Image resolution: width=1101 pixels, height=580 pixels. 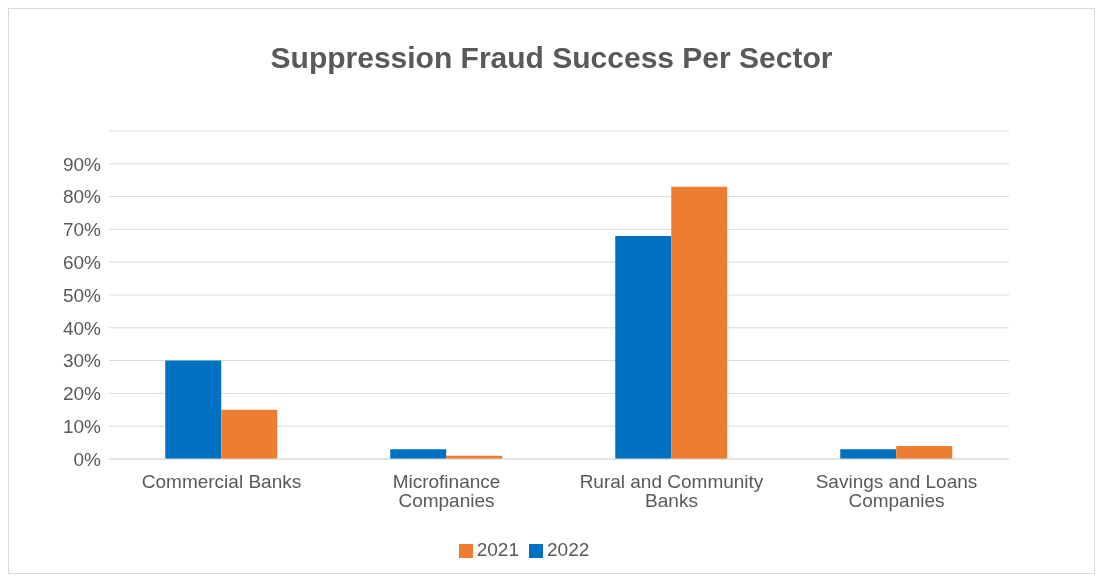 What do you see at coordinates (82, 197) in the screenshot?
I see `y-tick-label: 80%` at bounding box center [82, 197].